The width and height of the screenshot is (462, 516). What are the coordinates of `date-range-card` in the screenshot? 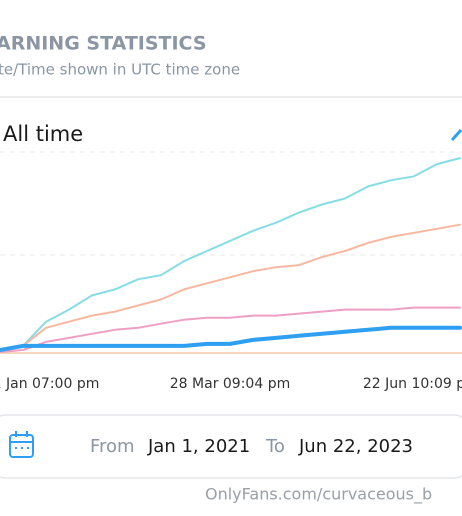 It's located at (231, 446).